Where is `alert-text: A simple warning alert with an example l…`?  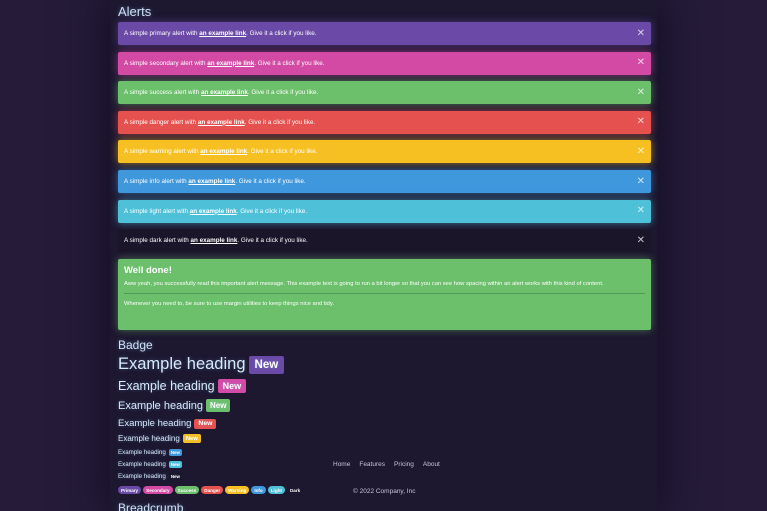
alert-text: A simple warning alert with an example l… is located at coordinates (221, 152).